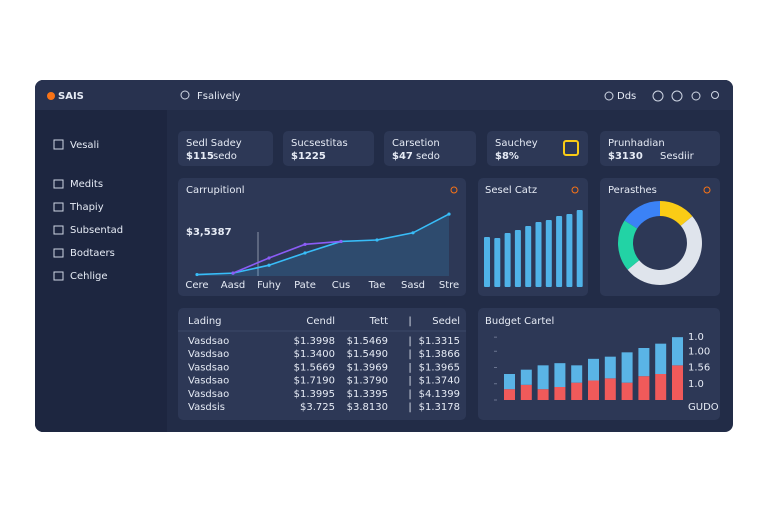 The image size is (768, 512). What do you see at coordinates (439, 407) in the screenshot?
I see `table-cell: $1.3178` at bounding box center [439, 407].